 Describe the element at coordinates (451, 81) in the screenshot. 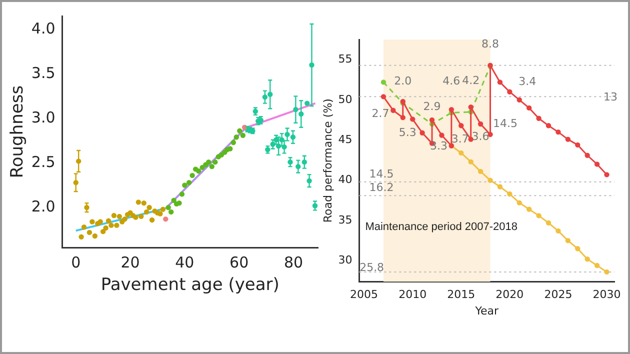

I see `annotation: 4.6` at that location.